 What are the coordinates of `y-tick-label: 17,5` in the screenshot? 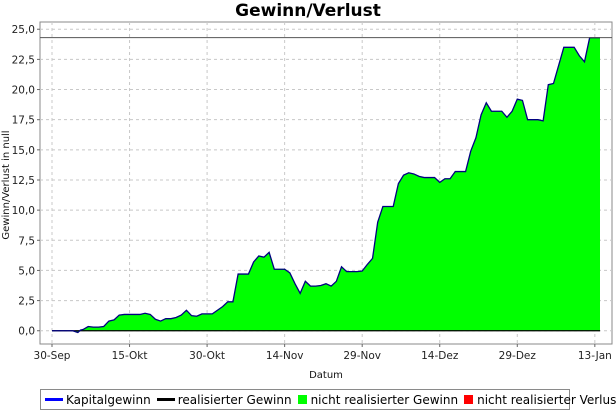 It's located at (23, 121).